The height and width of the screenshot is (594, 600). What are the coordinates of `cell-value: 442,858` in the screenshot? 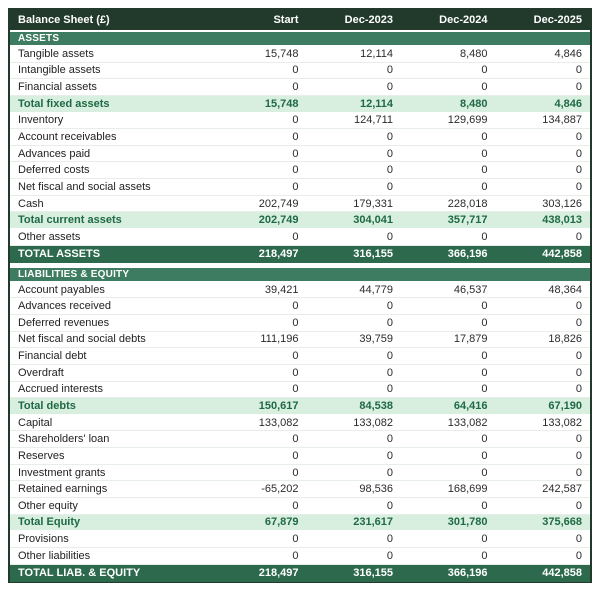 It's located at (562, 254).